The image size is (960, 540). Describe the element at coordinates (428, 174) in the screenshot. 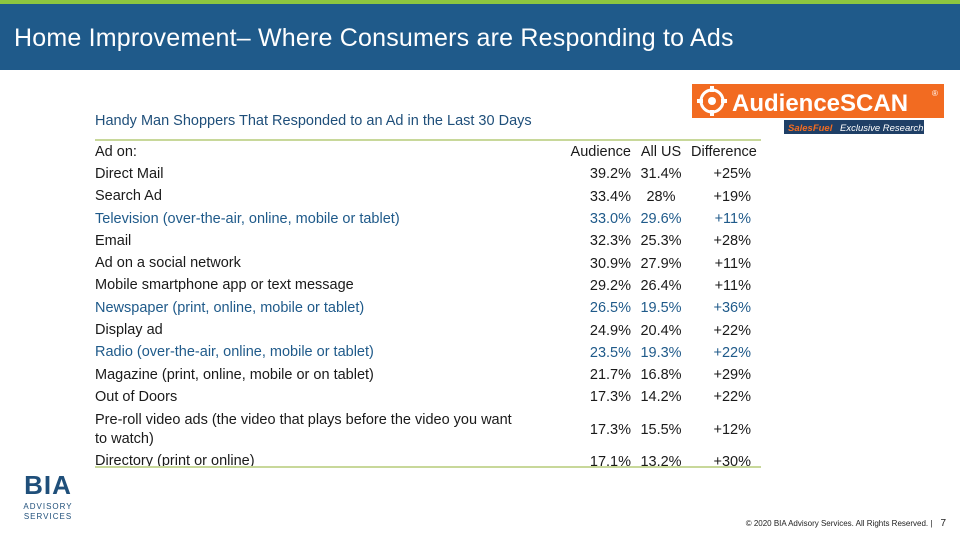

I see `table-row: Direct Mail 39.2% 31.4% +25%` at that location.